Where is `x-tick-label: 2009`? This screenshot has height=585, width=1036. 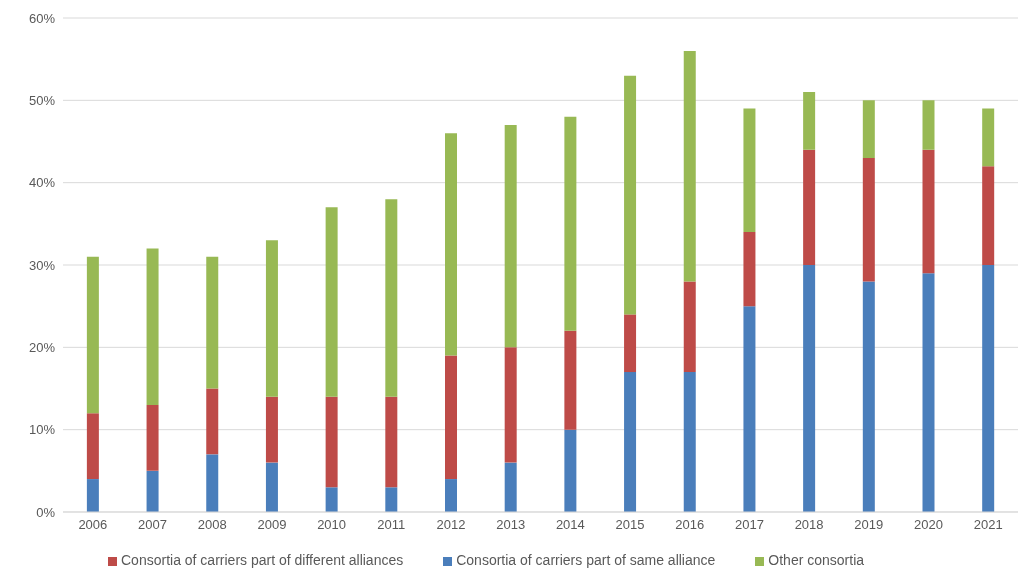
x-tick-label: 2009 is located at coordinates (272, 525).